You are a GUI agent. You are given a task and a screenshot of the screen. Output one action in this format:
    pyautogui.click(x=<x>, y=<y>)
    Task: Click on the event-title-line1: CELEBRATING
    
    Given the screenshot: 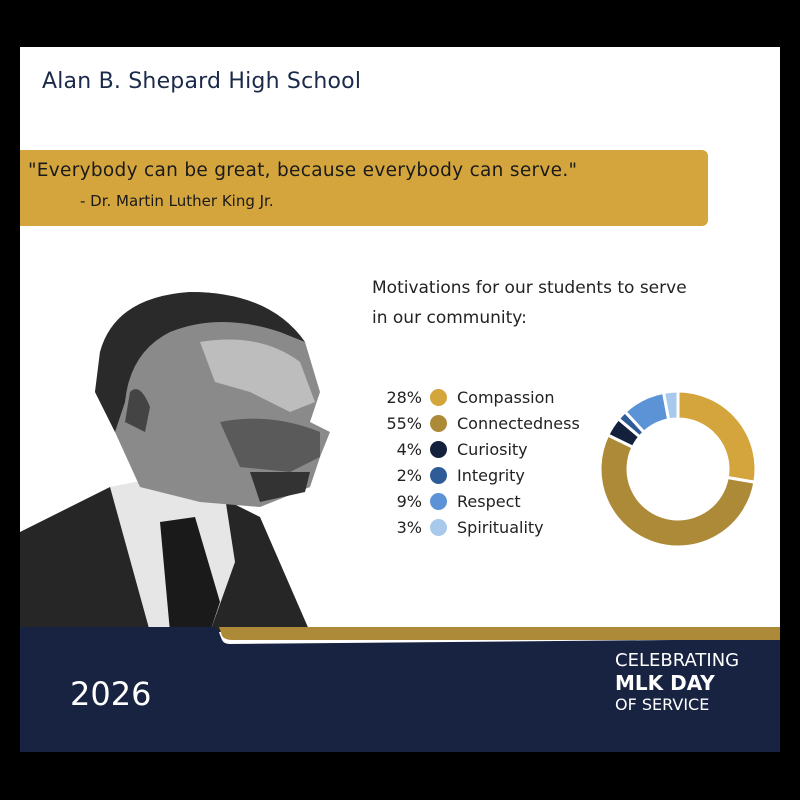 What is the action you would take?
    pyautogui.click(x=677, y=660)
    